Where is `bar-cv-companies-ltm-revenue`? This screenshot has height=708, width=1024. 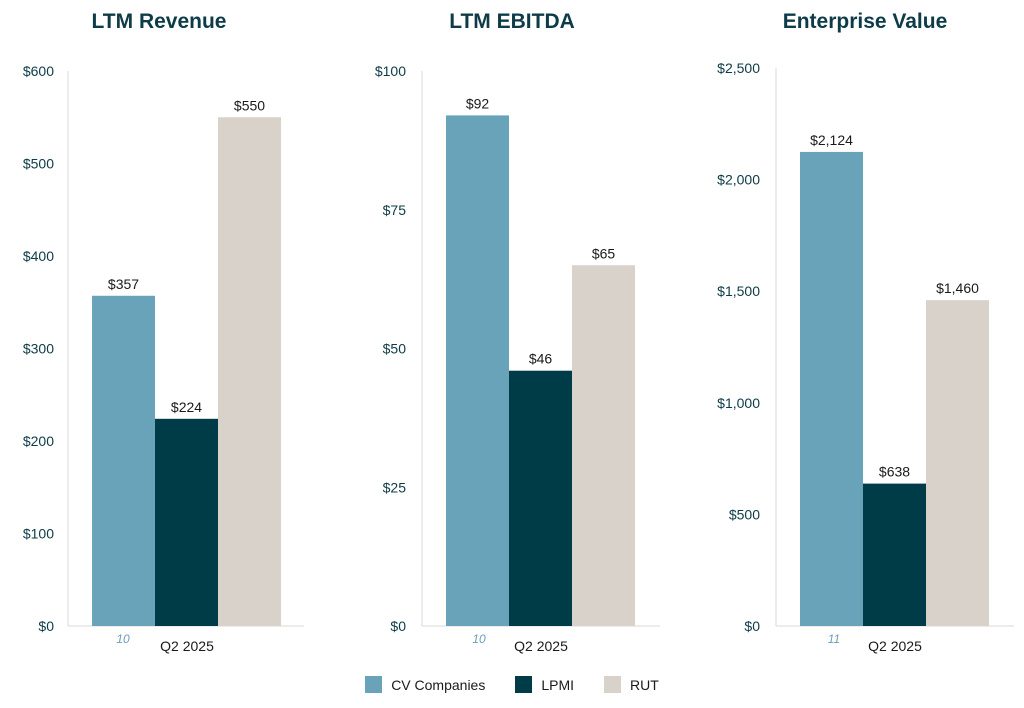
bar-cv-companies-ltm-revenue is located at coordinates (123, 460).